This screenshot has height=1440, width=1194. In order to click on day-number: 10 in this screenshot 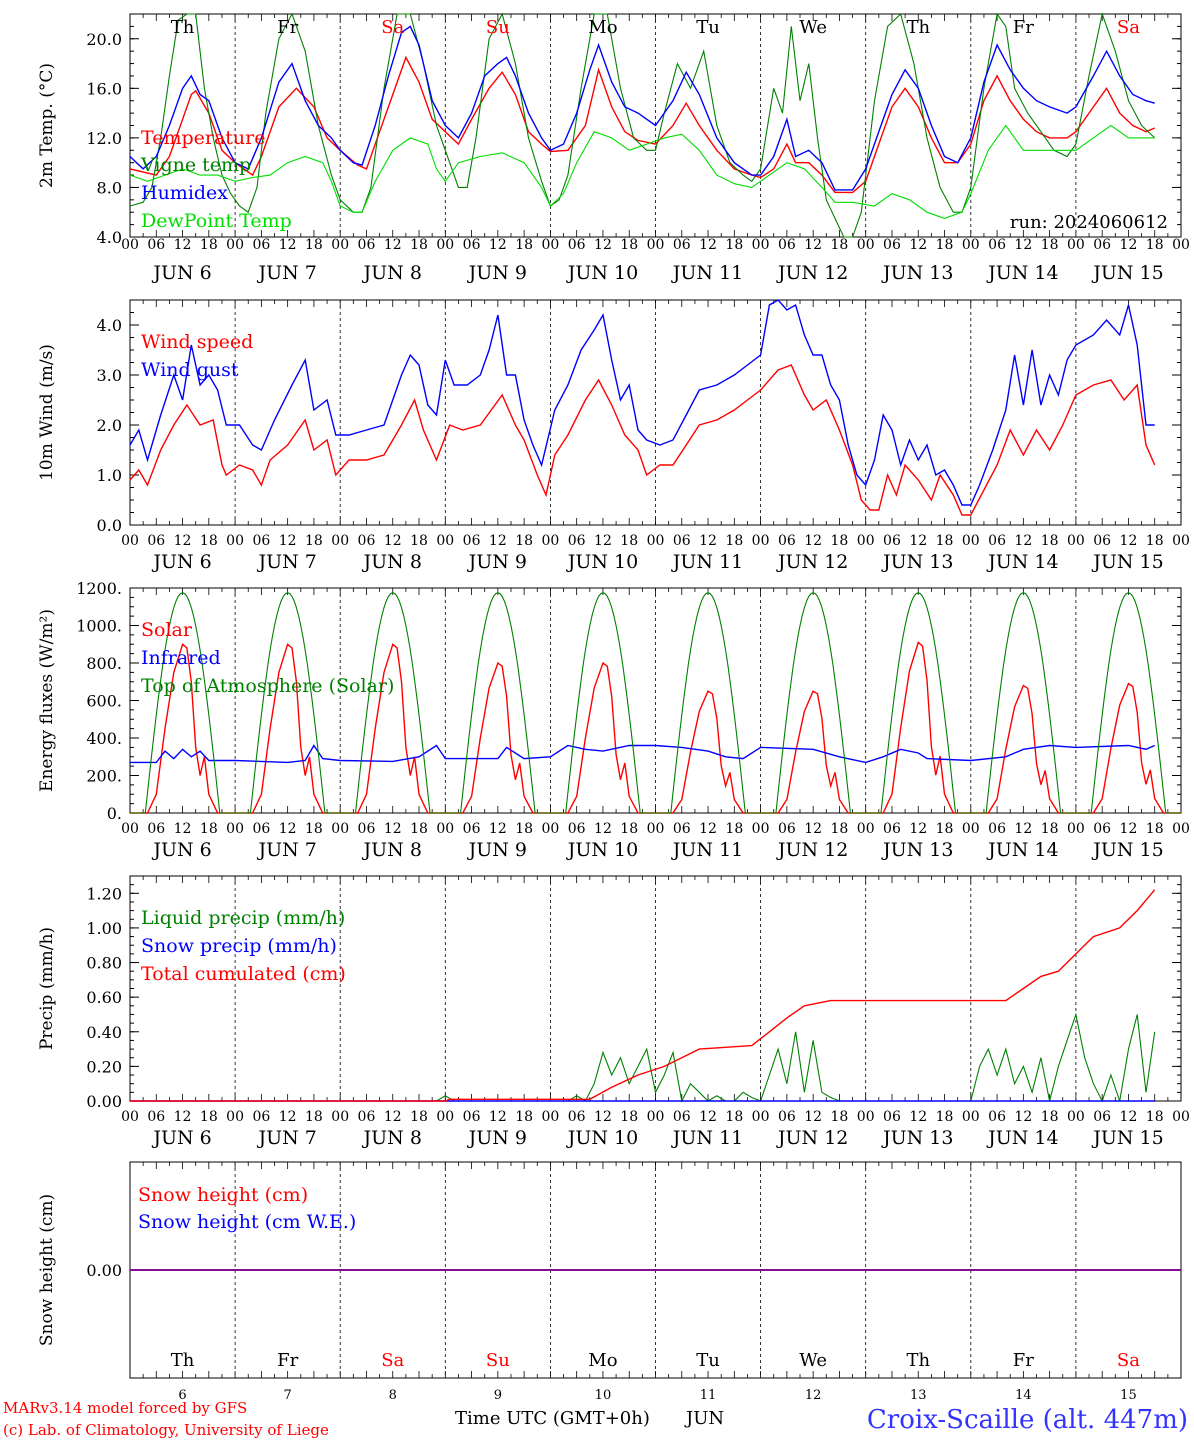, I will do `click(603, 1395)`.